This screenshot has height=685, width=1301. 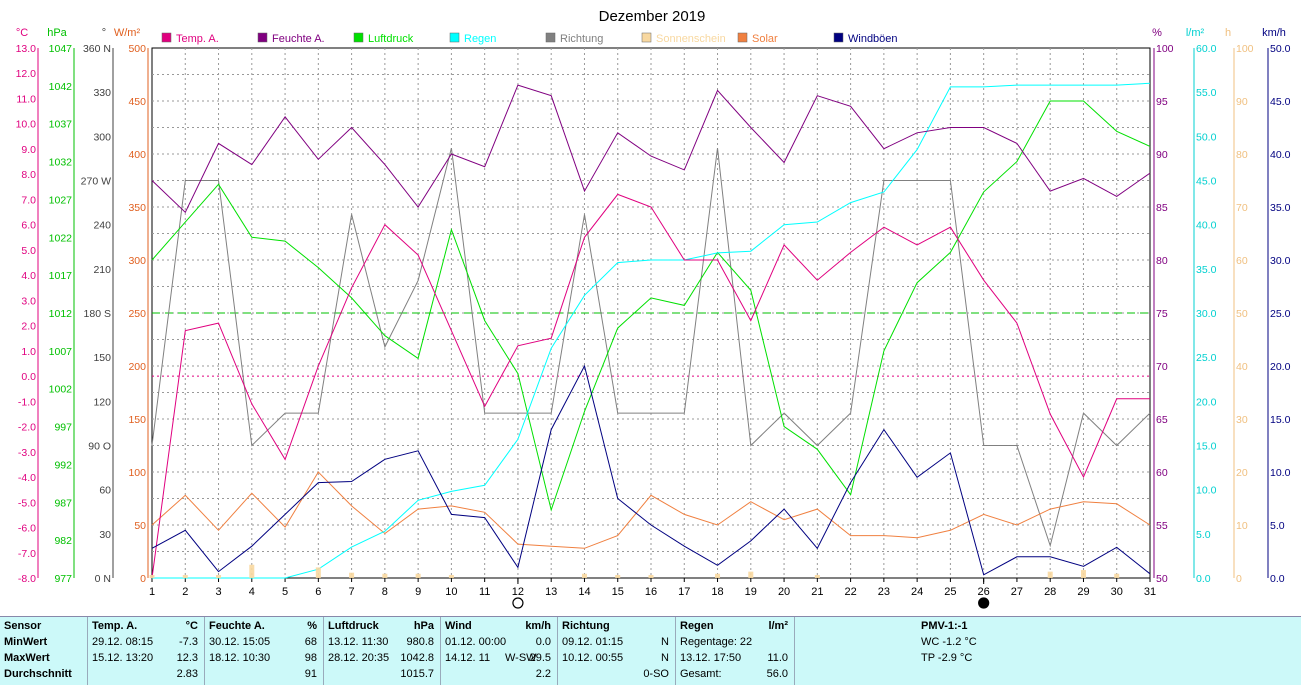 I want to click on x-tick-label: 3, so click(x=218, y=592).